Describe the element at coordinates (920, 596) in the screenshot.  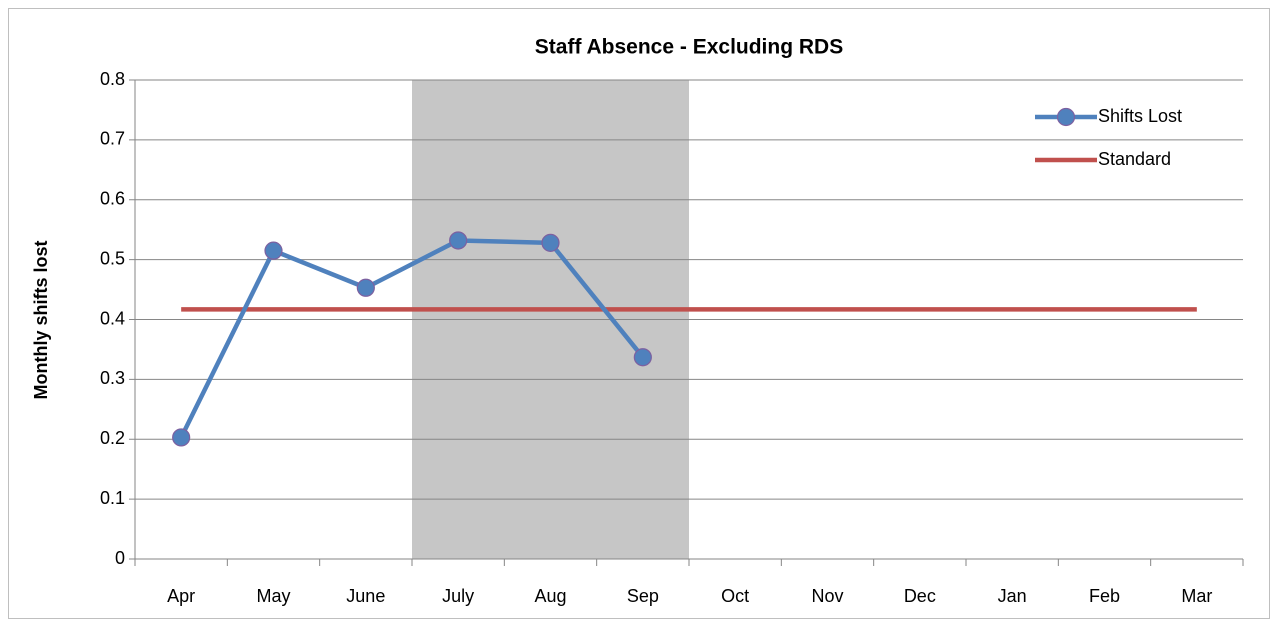
I see `x-tick-label: Dec` at that location.